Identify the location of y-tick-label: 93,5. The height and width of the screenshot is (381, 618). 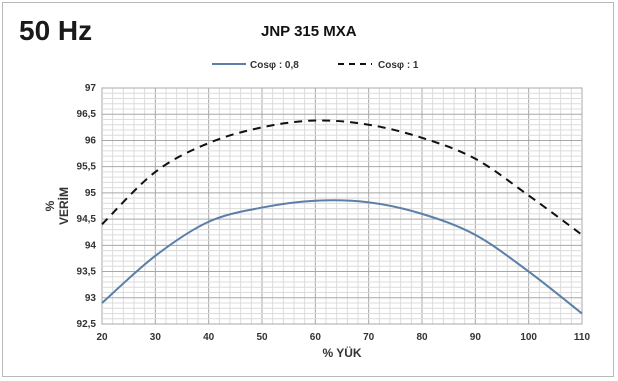
(87, 272).